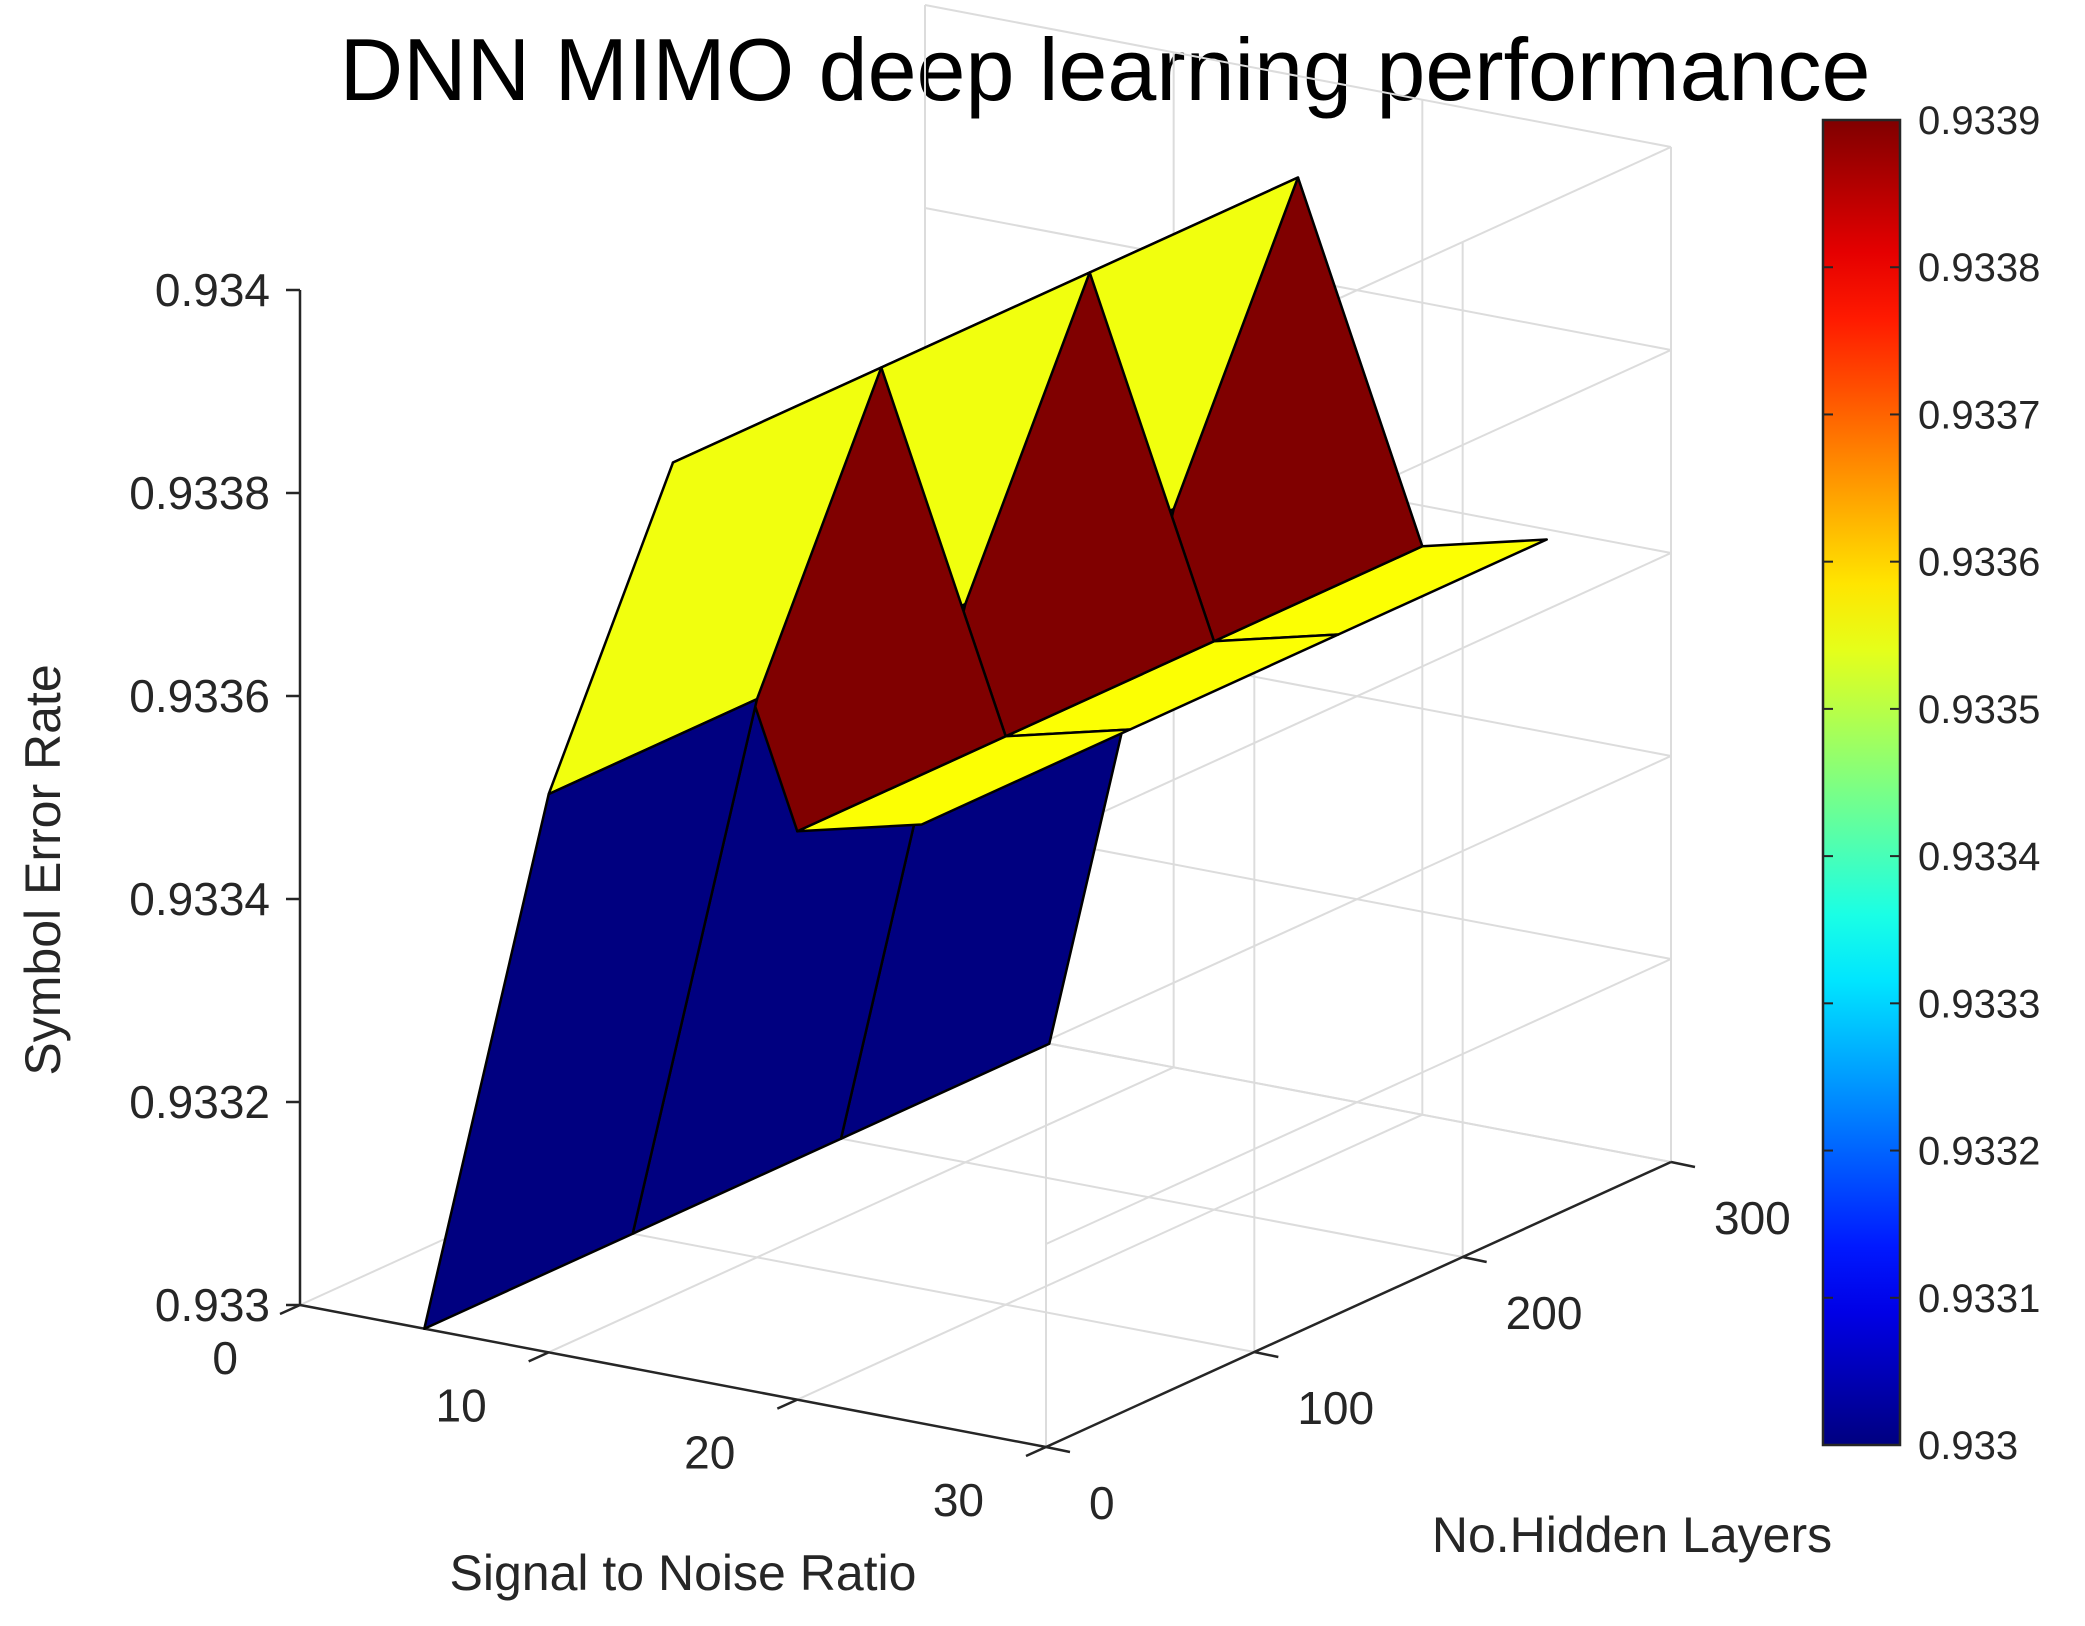 The width and height of the screenshot is (2085, 1626). What do you see at coordinates (1979, 268) in the screenshot?
I see `colorbar-tick-label: 0.9338` at bounding box center [1979, 268].